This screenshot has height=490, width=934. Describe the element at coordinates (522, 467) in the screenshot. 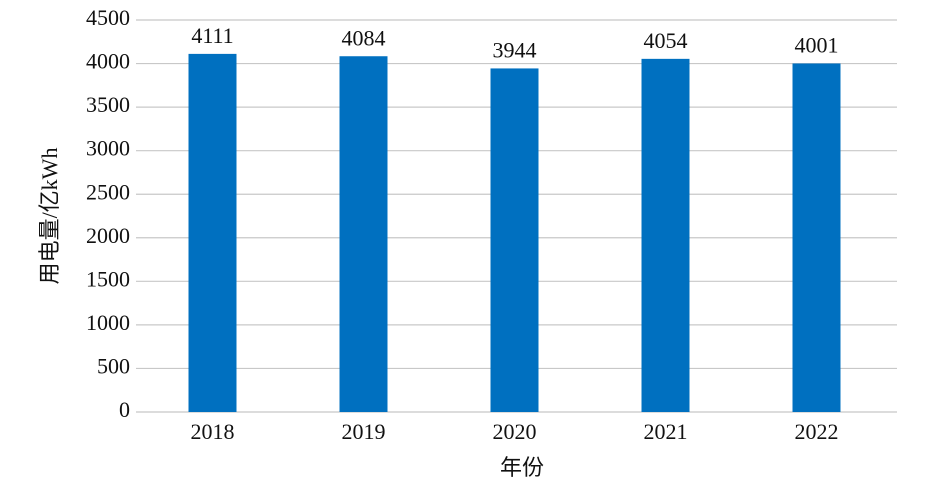

I see `x-axis-label: 年份` at that location.